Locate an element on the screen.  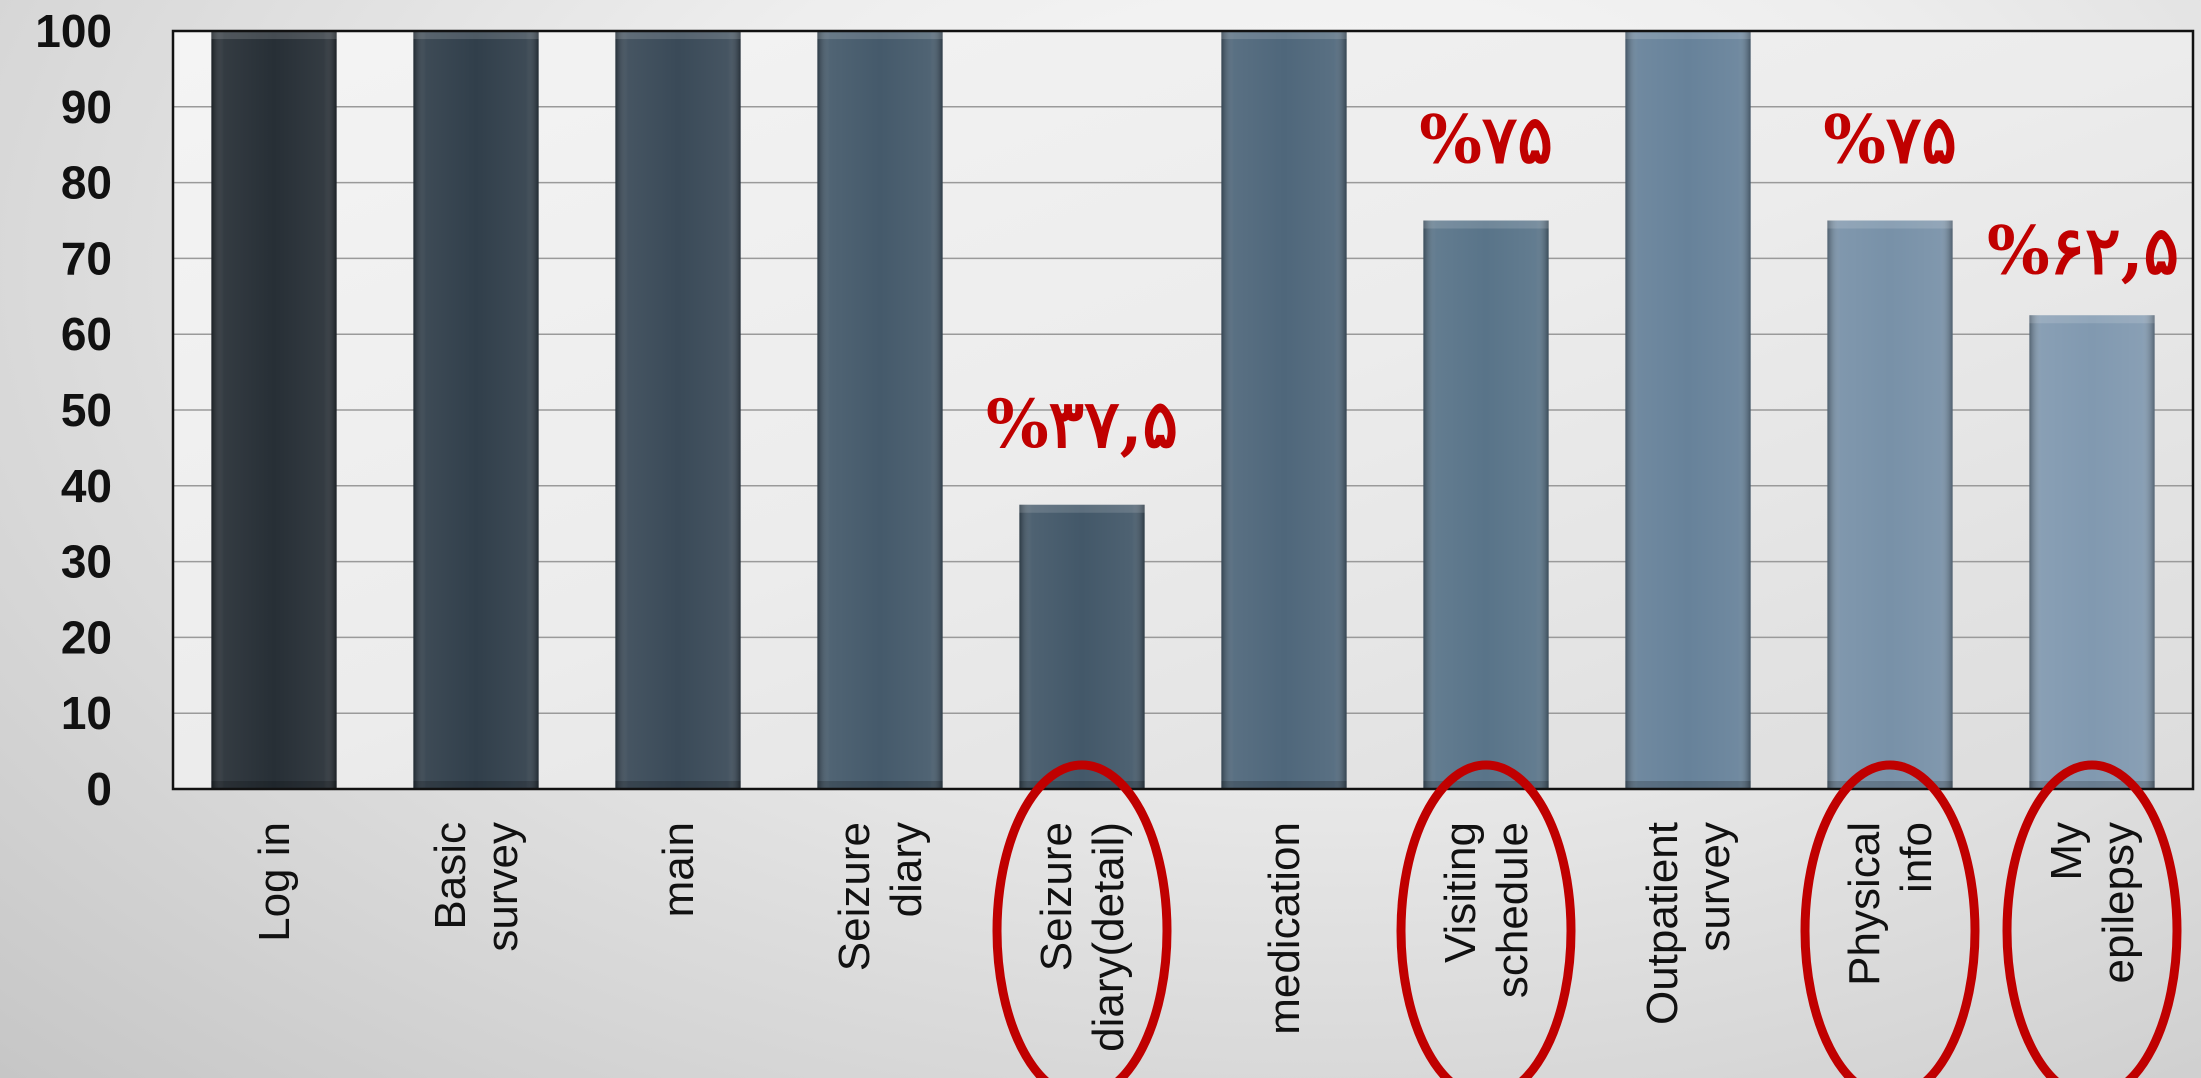
y-tick-label: 60 is located at coordinates (86, 334).